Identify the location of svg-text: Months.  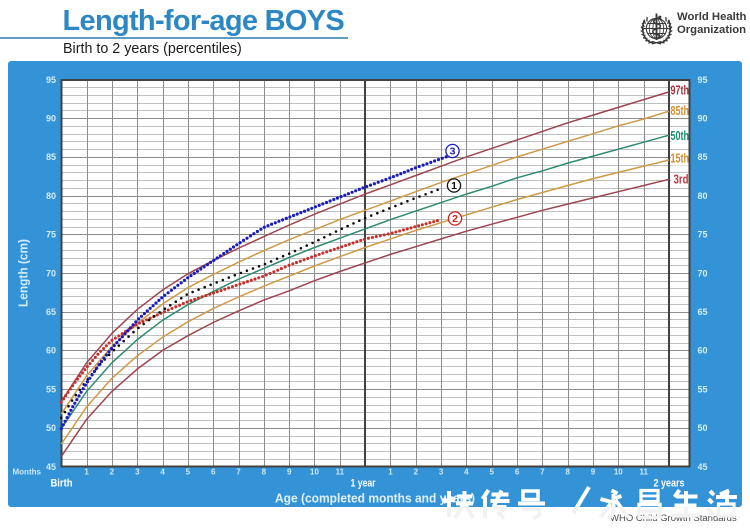
(27, 472).